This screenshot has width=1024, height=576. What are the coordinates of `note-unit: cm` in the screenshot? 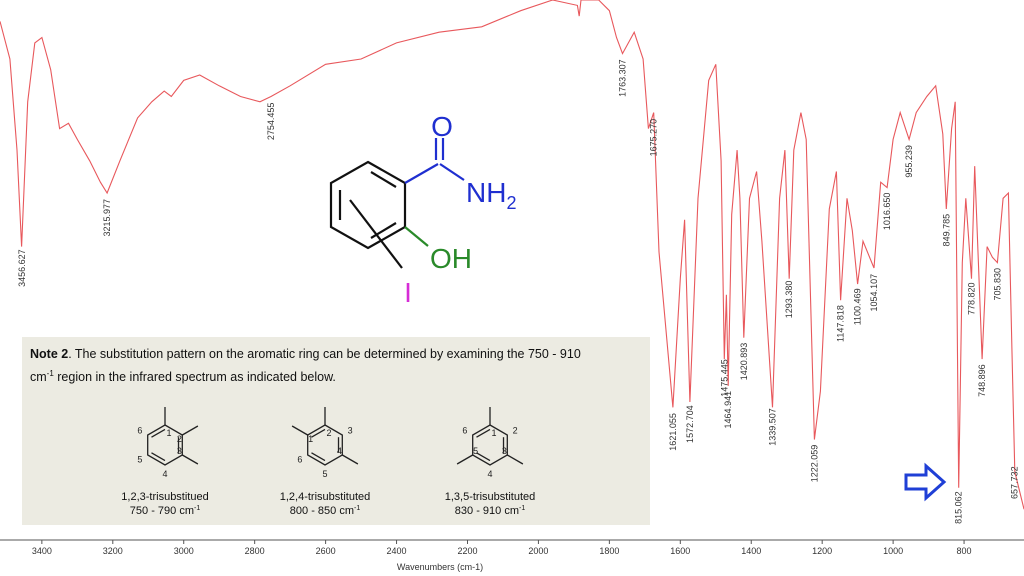 It's located at (38, 377).